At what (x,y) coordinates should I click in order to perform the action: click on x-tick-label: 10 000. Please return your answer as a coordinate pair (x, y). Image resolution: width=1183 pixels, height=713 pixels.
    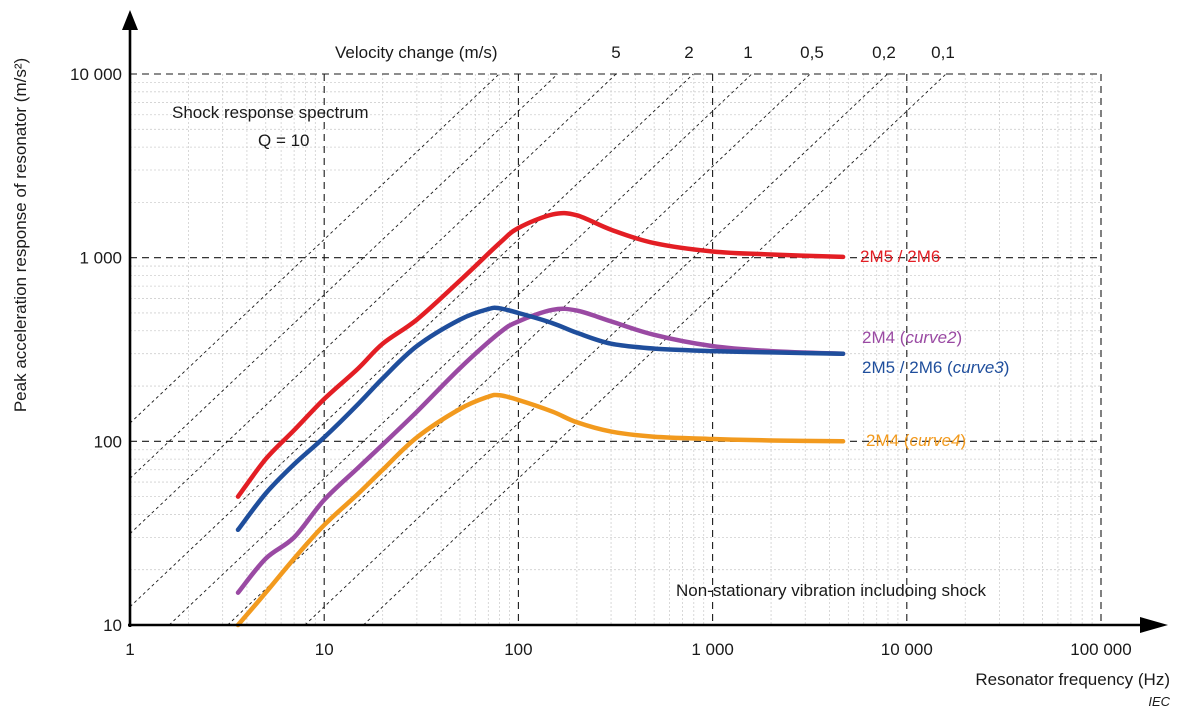
    Looking at the image, I should click on (907, 649).